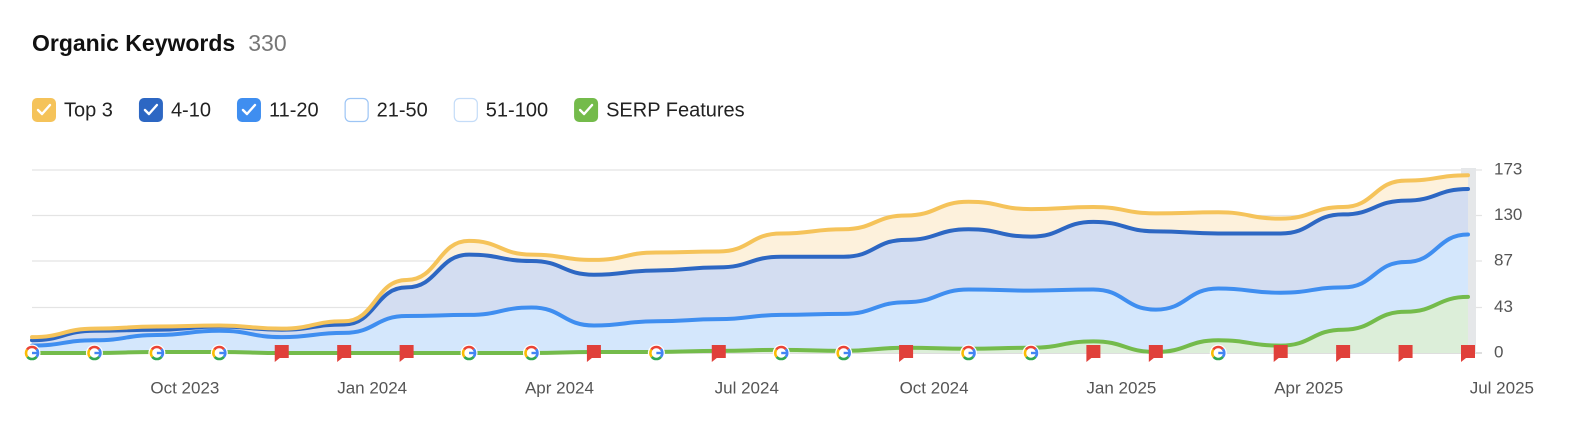  Describe the element at coordinates (1508, 168) in the screenshot. I see `y-tick-label: 173` at that location.